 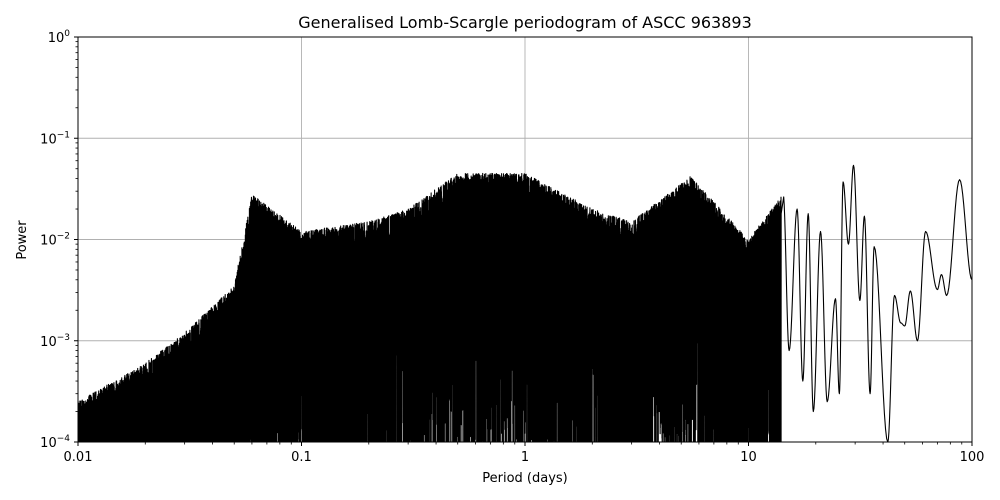 What do you see at coordinates (55, 341) in the screenshot?
I see `y-tick-label: 10⁻³` at bounding box center [55, 341].